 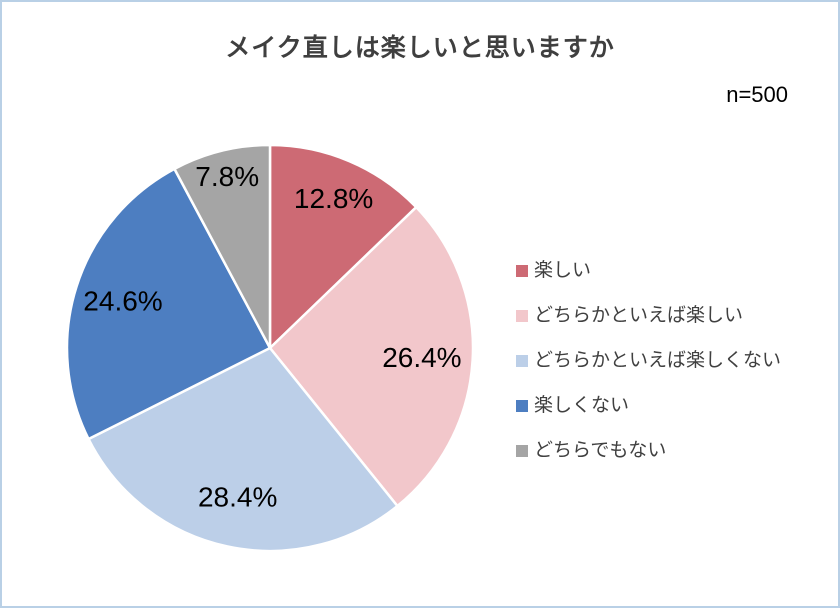 I want to click on legend-label: 楽しくない, so click(x=582, y=405).